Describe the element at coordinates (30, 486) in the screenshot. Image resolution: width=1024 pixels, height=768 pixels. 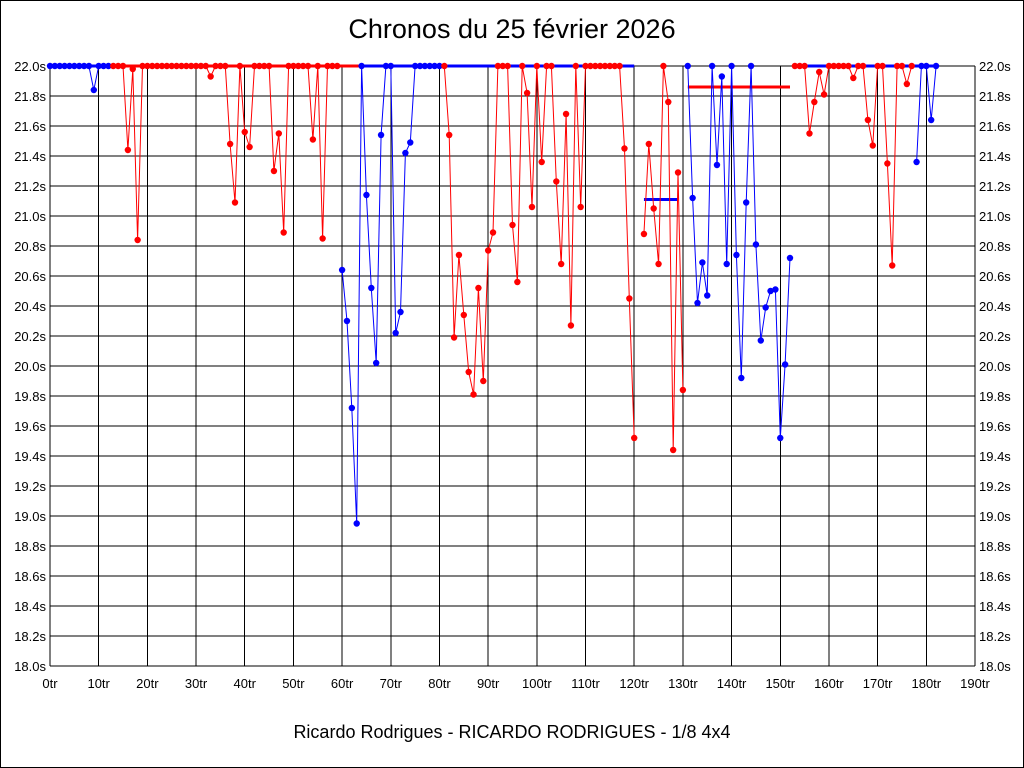
I see `y-tick-label: 19.2s` at that location.